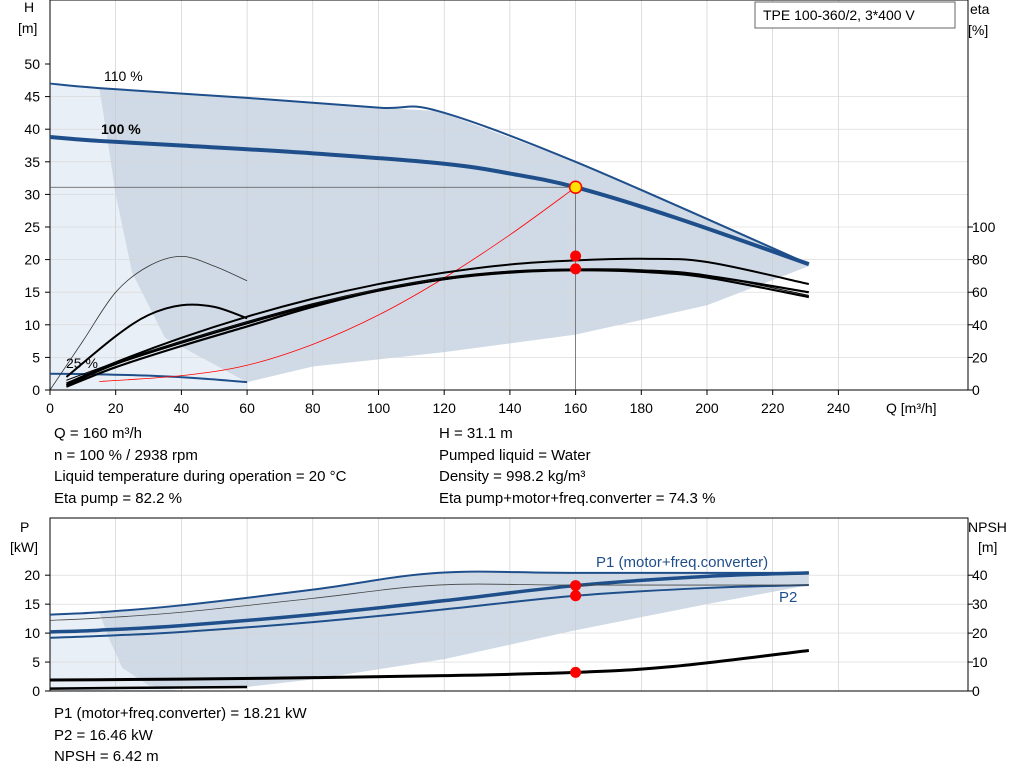  I want to click on info-eta-pump: Eta pump = 82.2 %, so click(118, 498).